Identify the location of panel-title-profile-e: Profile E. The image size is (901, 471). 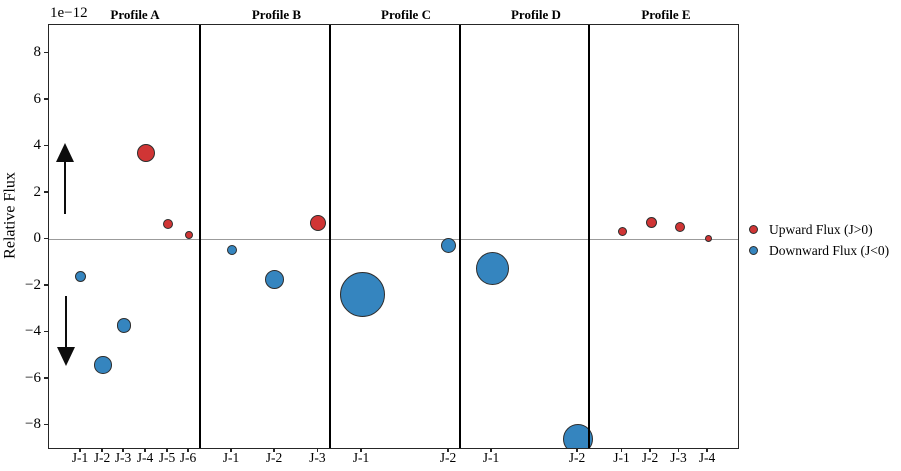
(666, 14).